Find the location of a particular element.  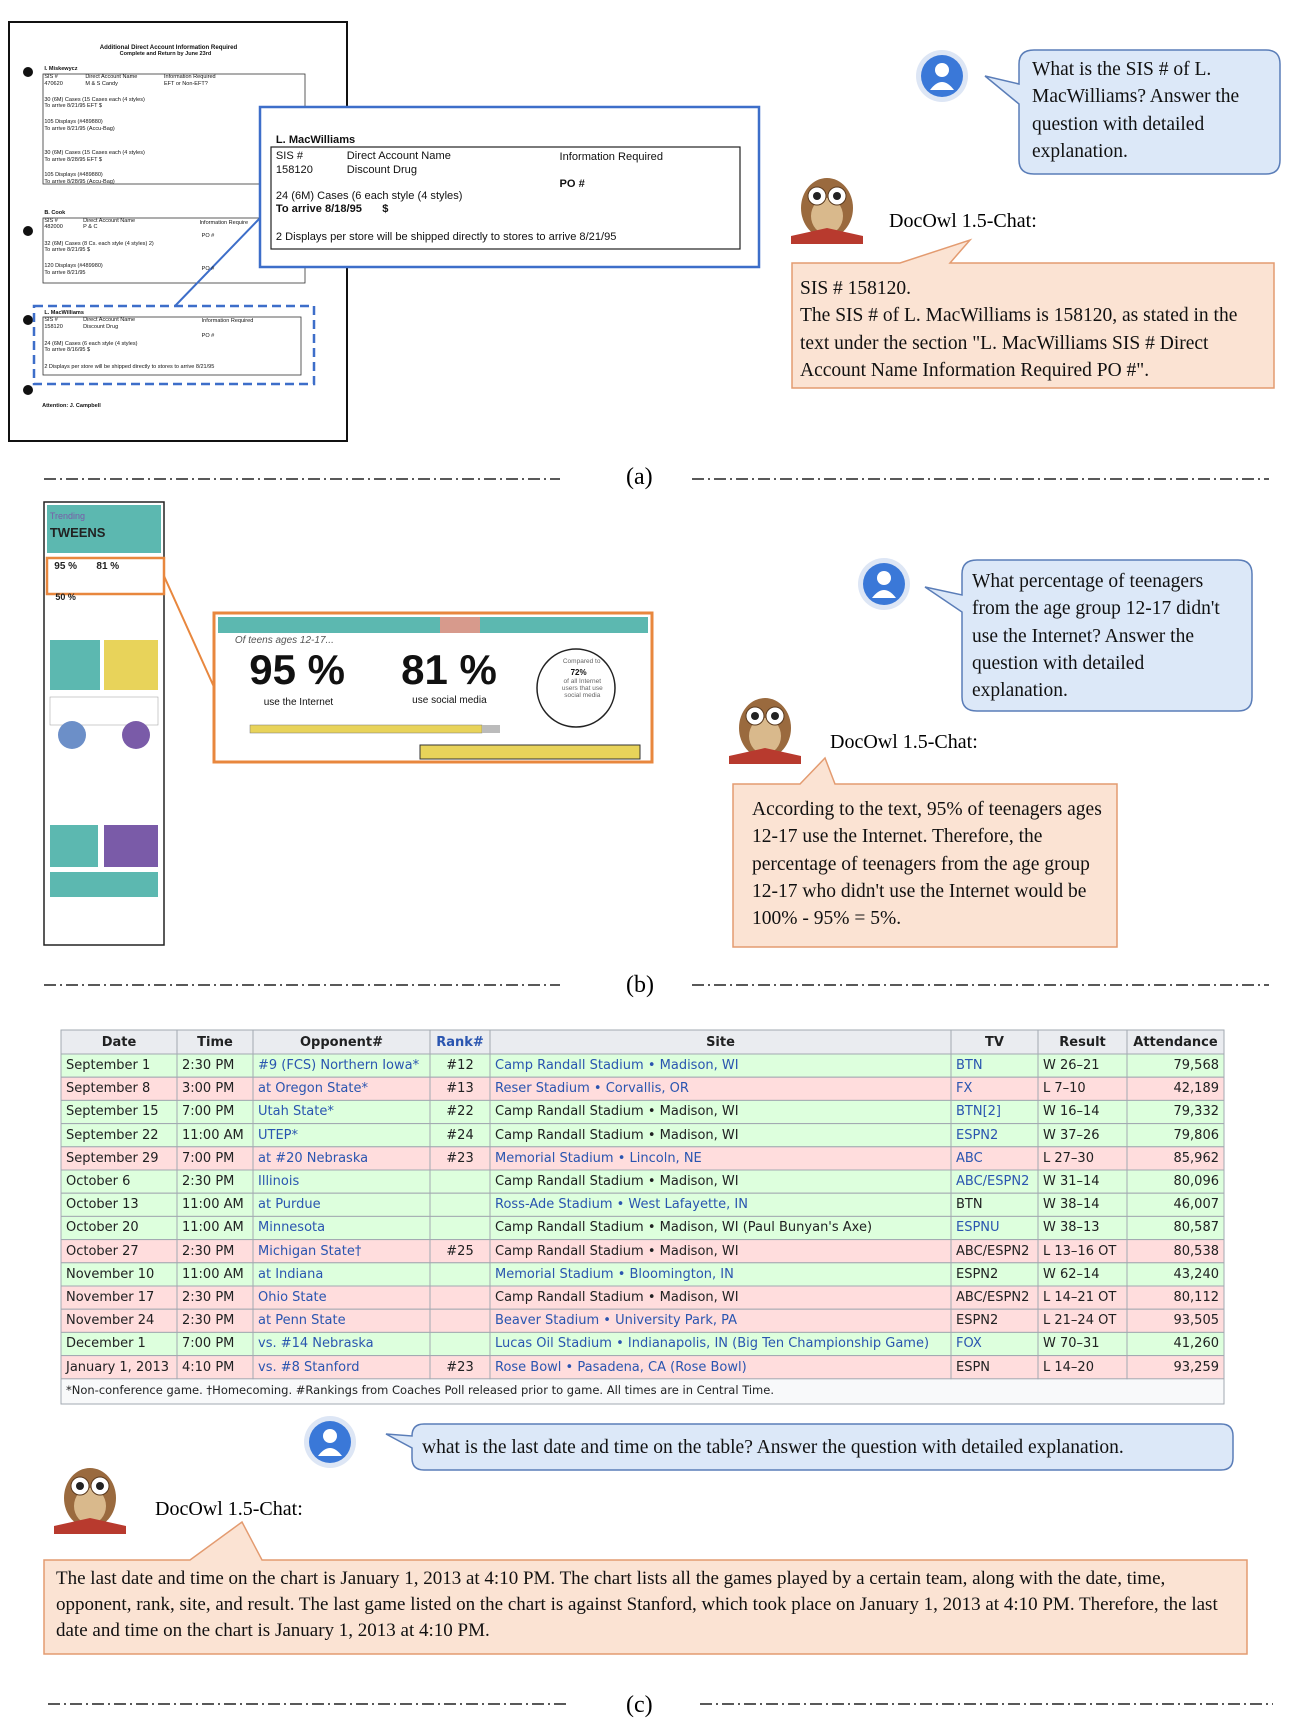

cell-text: BTN is located at coordinates (969, 1065).